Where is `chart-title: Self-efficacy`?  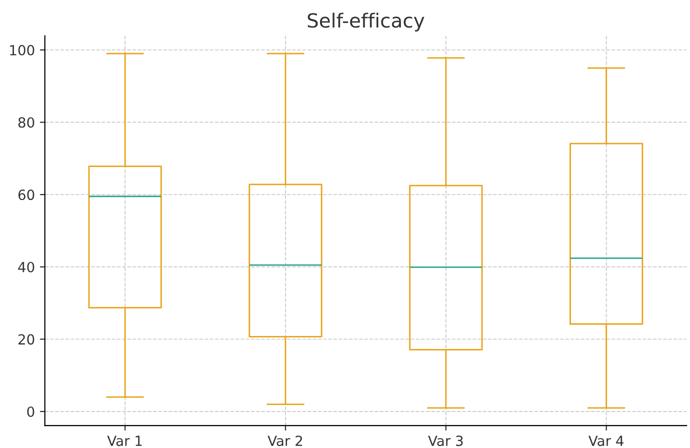 chart-title: Self-efficacy is located at coordinates (366, 22).